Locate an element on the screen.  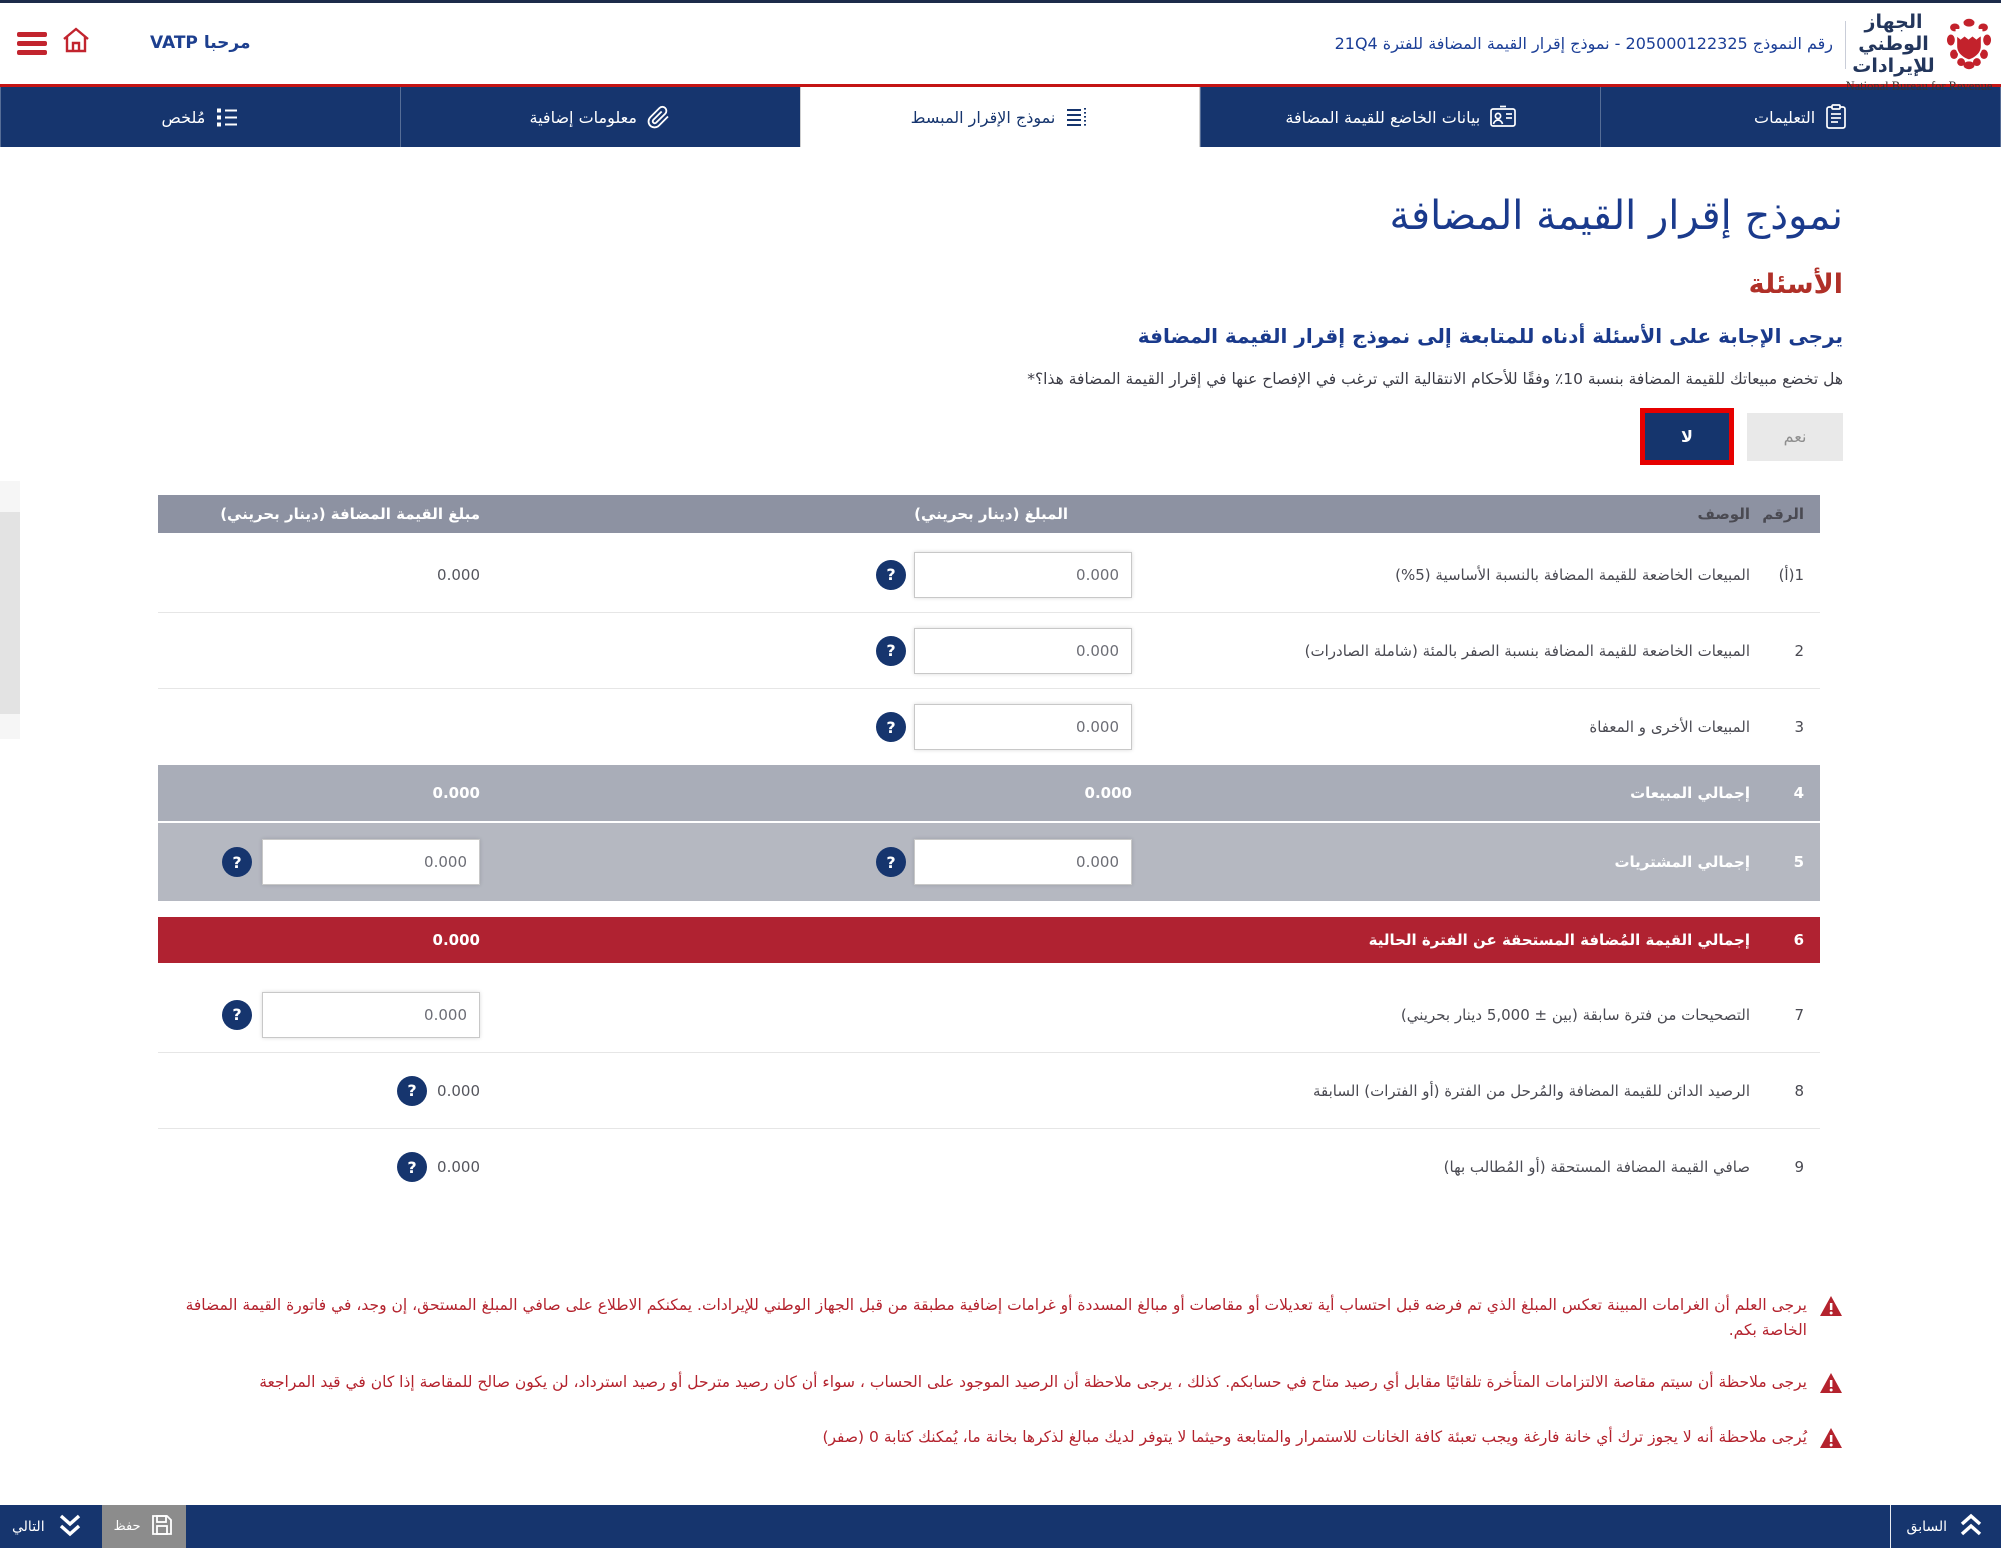
questions-heading: الأسئلة is located at coordinates (1795, 284).